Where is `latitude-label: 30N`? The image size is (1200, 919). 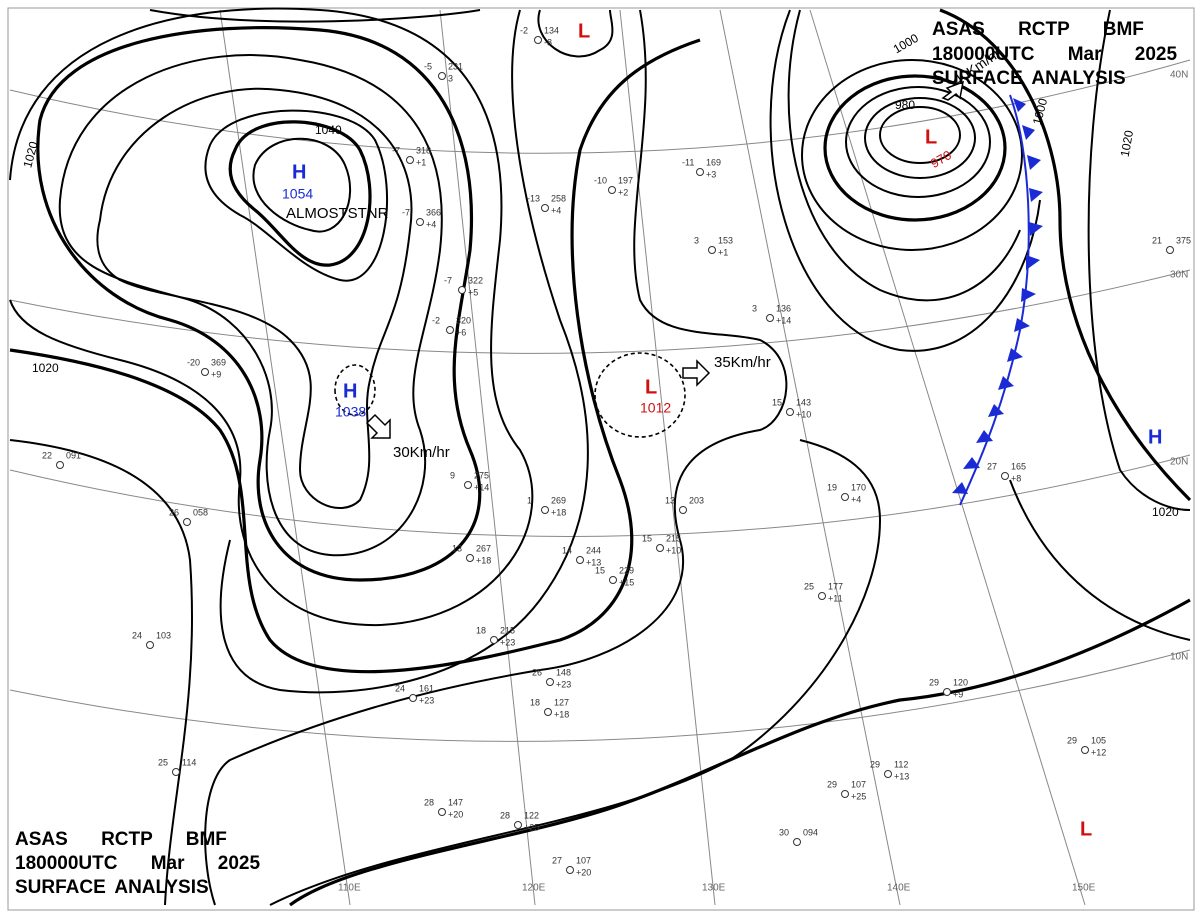
latitude-label: 30N is located at coordinates (1179, 275).